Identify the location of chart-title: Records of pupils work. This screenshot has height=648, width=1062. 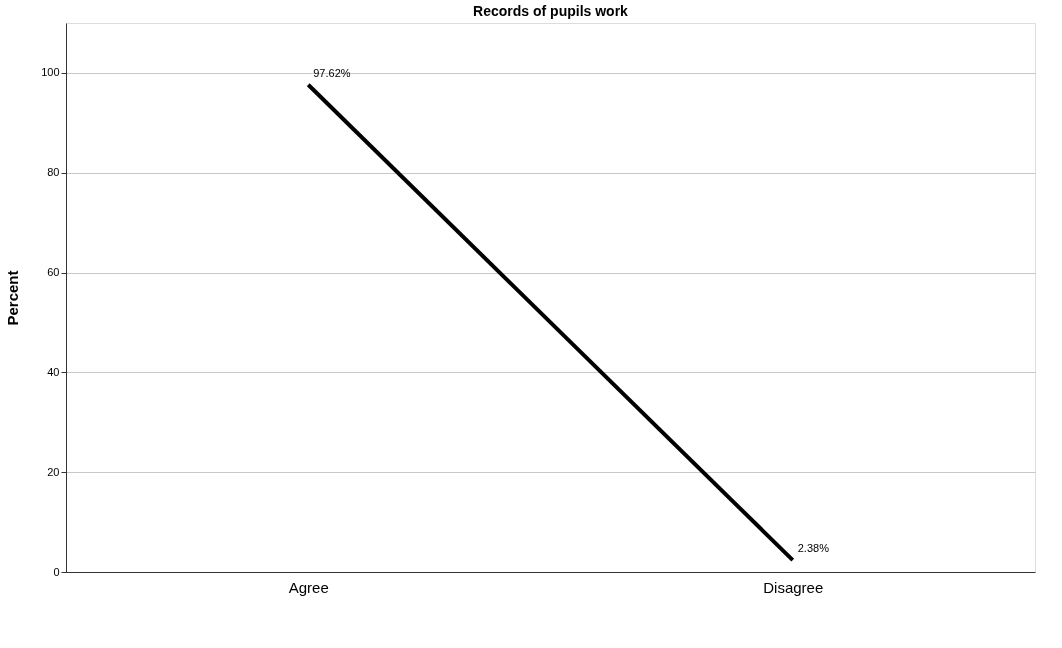
(551, 11).